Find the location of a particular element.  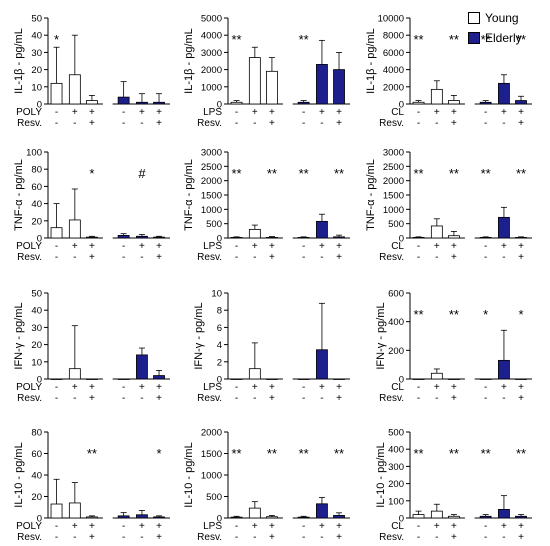

y-tick-label: 4000 is located at coordinates (211, 36).